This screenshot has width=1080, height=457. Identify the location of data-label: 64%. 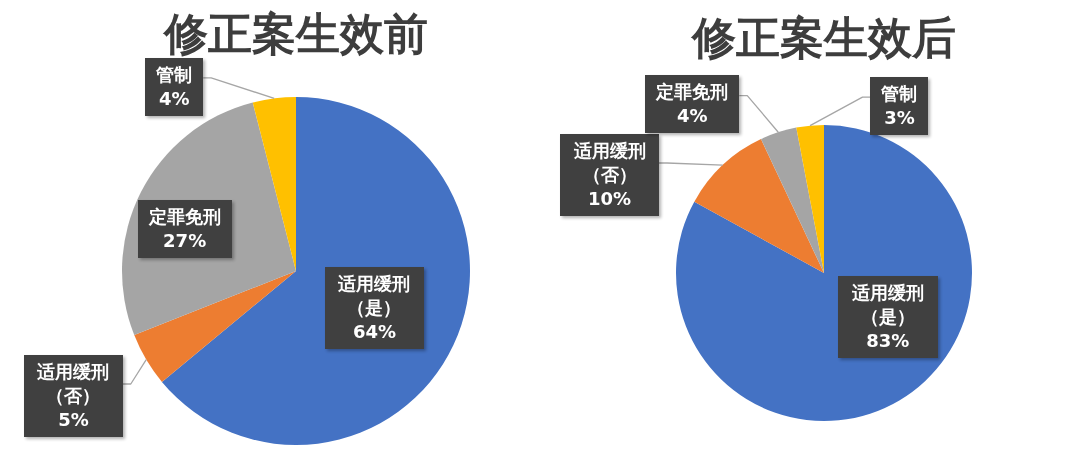
(374, 331).